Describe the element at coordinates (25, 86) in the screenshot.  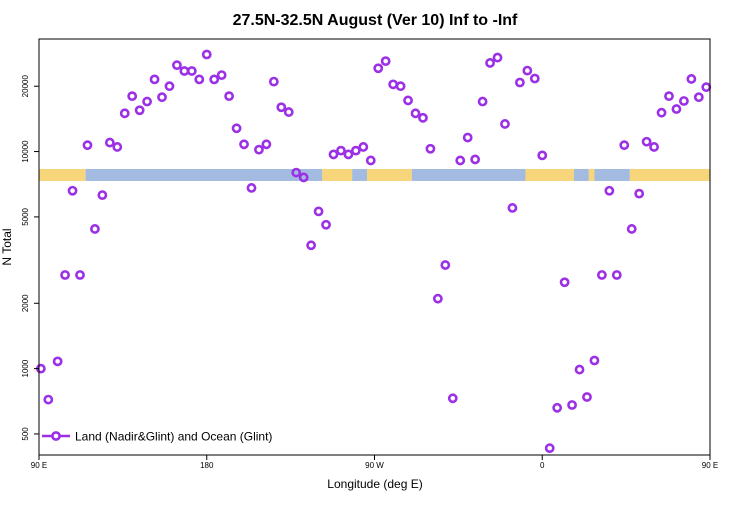
I see `y-tick-label-20000: 20000` at that location.